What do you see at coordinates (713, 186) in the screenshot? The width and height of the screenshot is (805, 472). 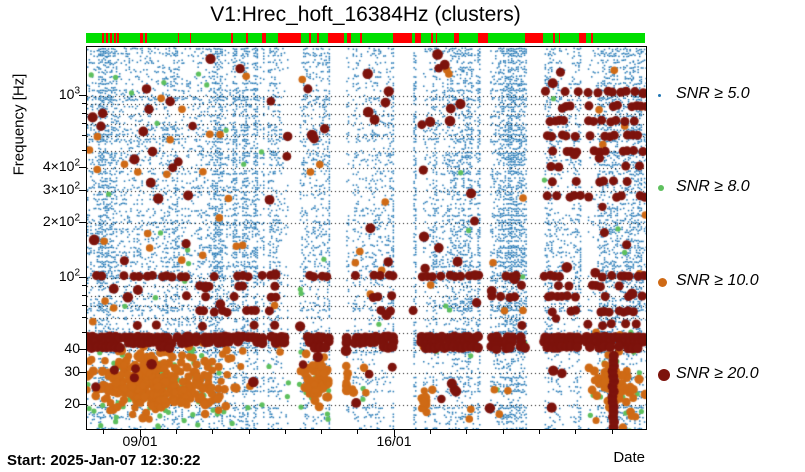 I see `legend-label: SNR ≥ 8.0` at bounding box center [713, 186].